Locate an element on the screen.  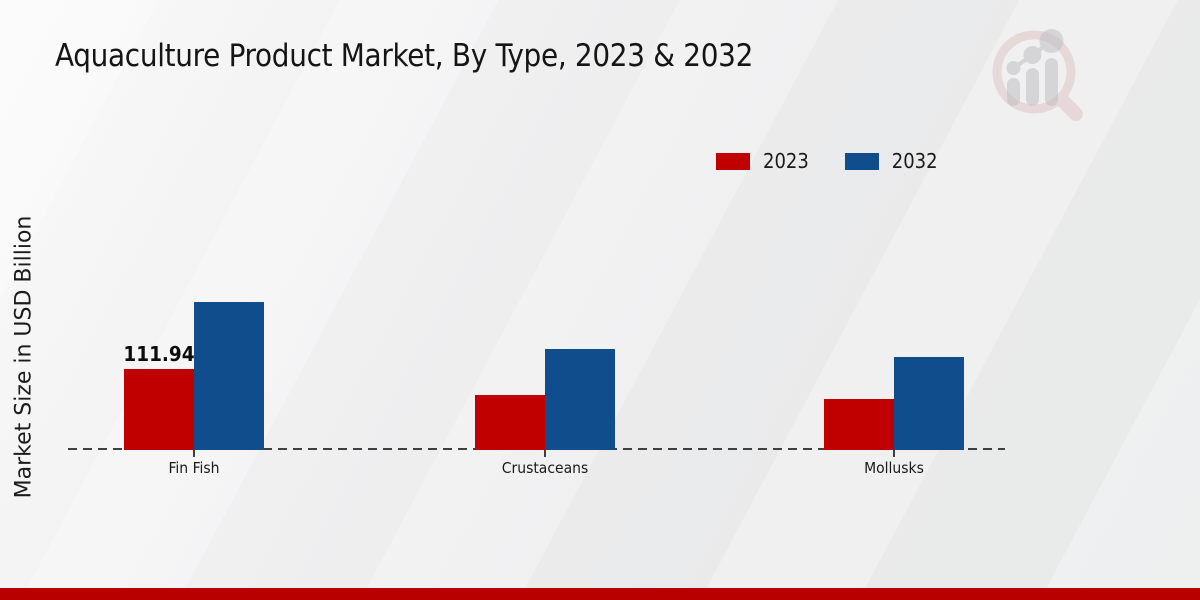
logo-dot-medium is located at coordinates (1032, 55).